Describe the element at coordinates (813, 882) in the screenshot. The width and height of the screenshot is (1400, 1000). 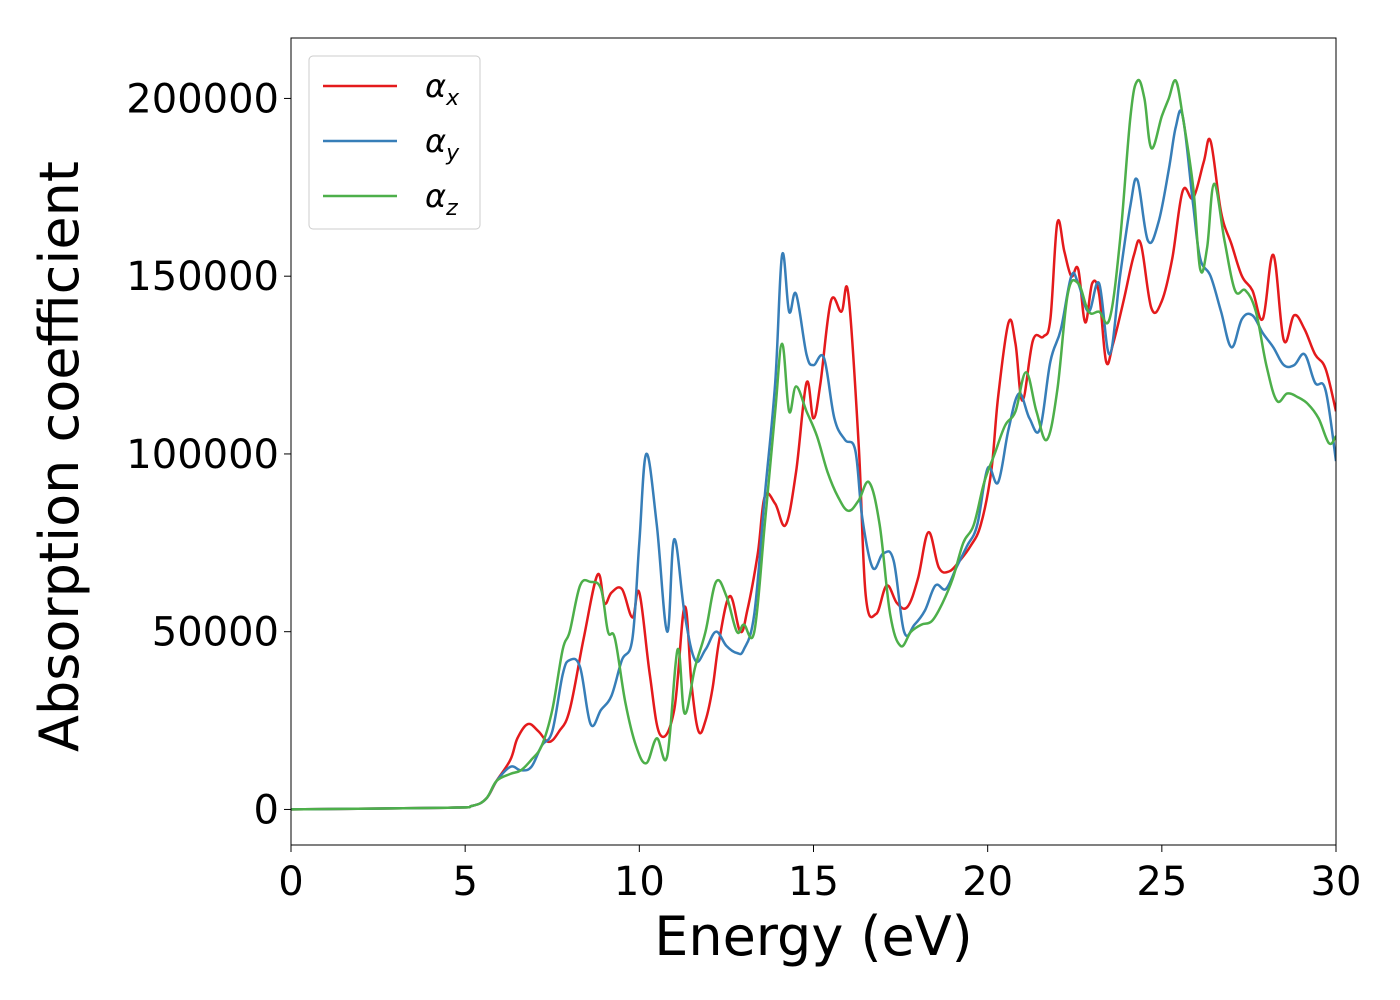
I see `x-tick-label: 15` at that location.